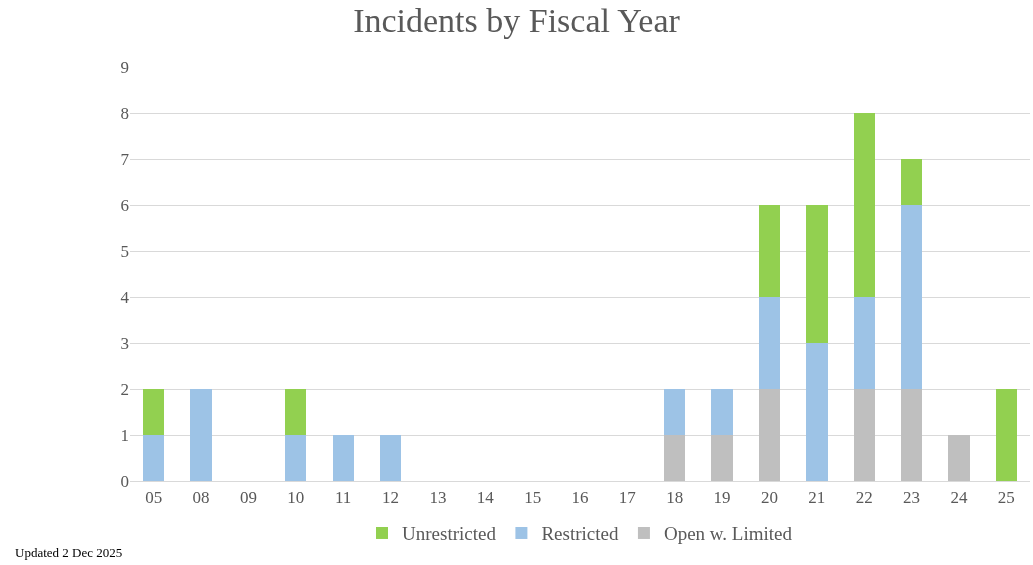 This screenshot has height=565, width=1033. Describe the element at coordinates (675, 497) in the screenshot. I see `x-tick-label: 18` at that location.